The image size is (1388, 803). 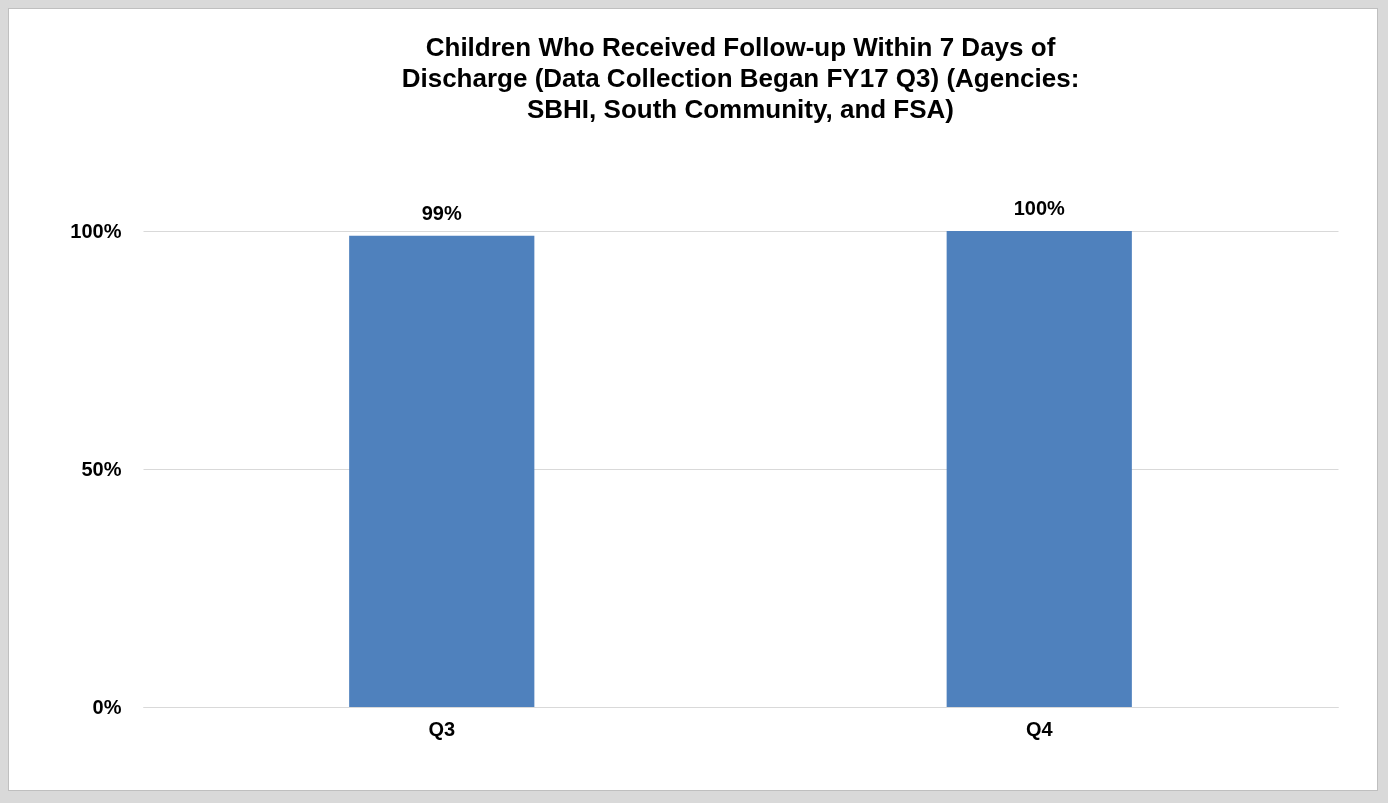 What do you see at coordinates (96, 230) in the screenshot?
I see `y-tick-label: 100%` at bounding box center [96, 230].